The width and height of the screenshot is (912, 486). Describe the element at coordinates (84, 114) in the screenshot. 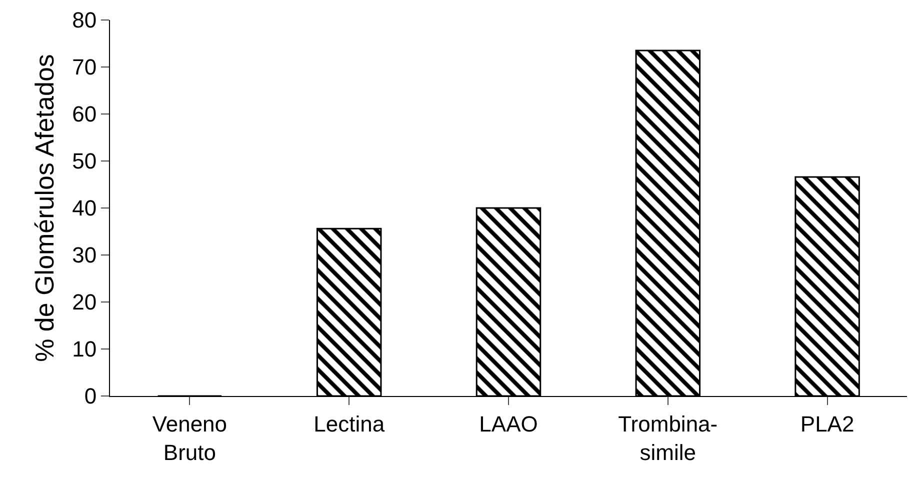

I see `y-tick-label: 60` at that location.